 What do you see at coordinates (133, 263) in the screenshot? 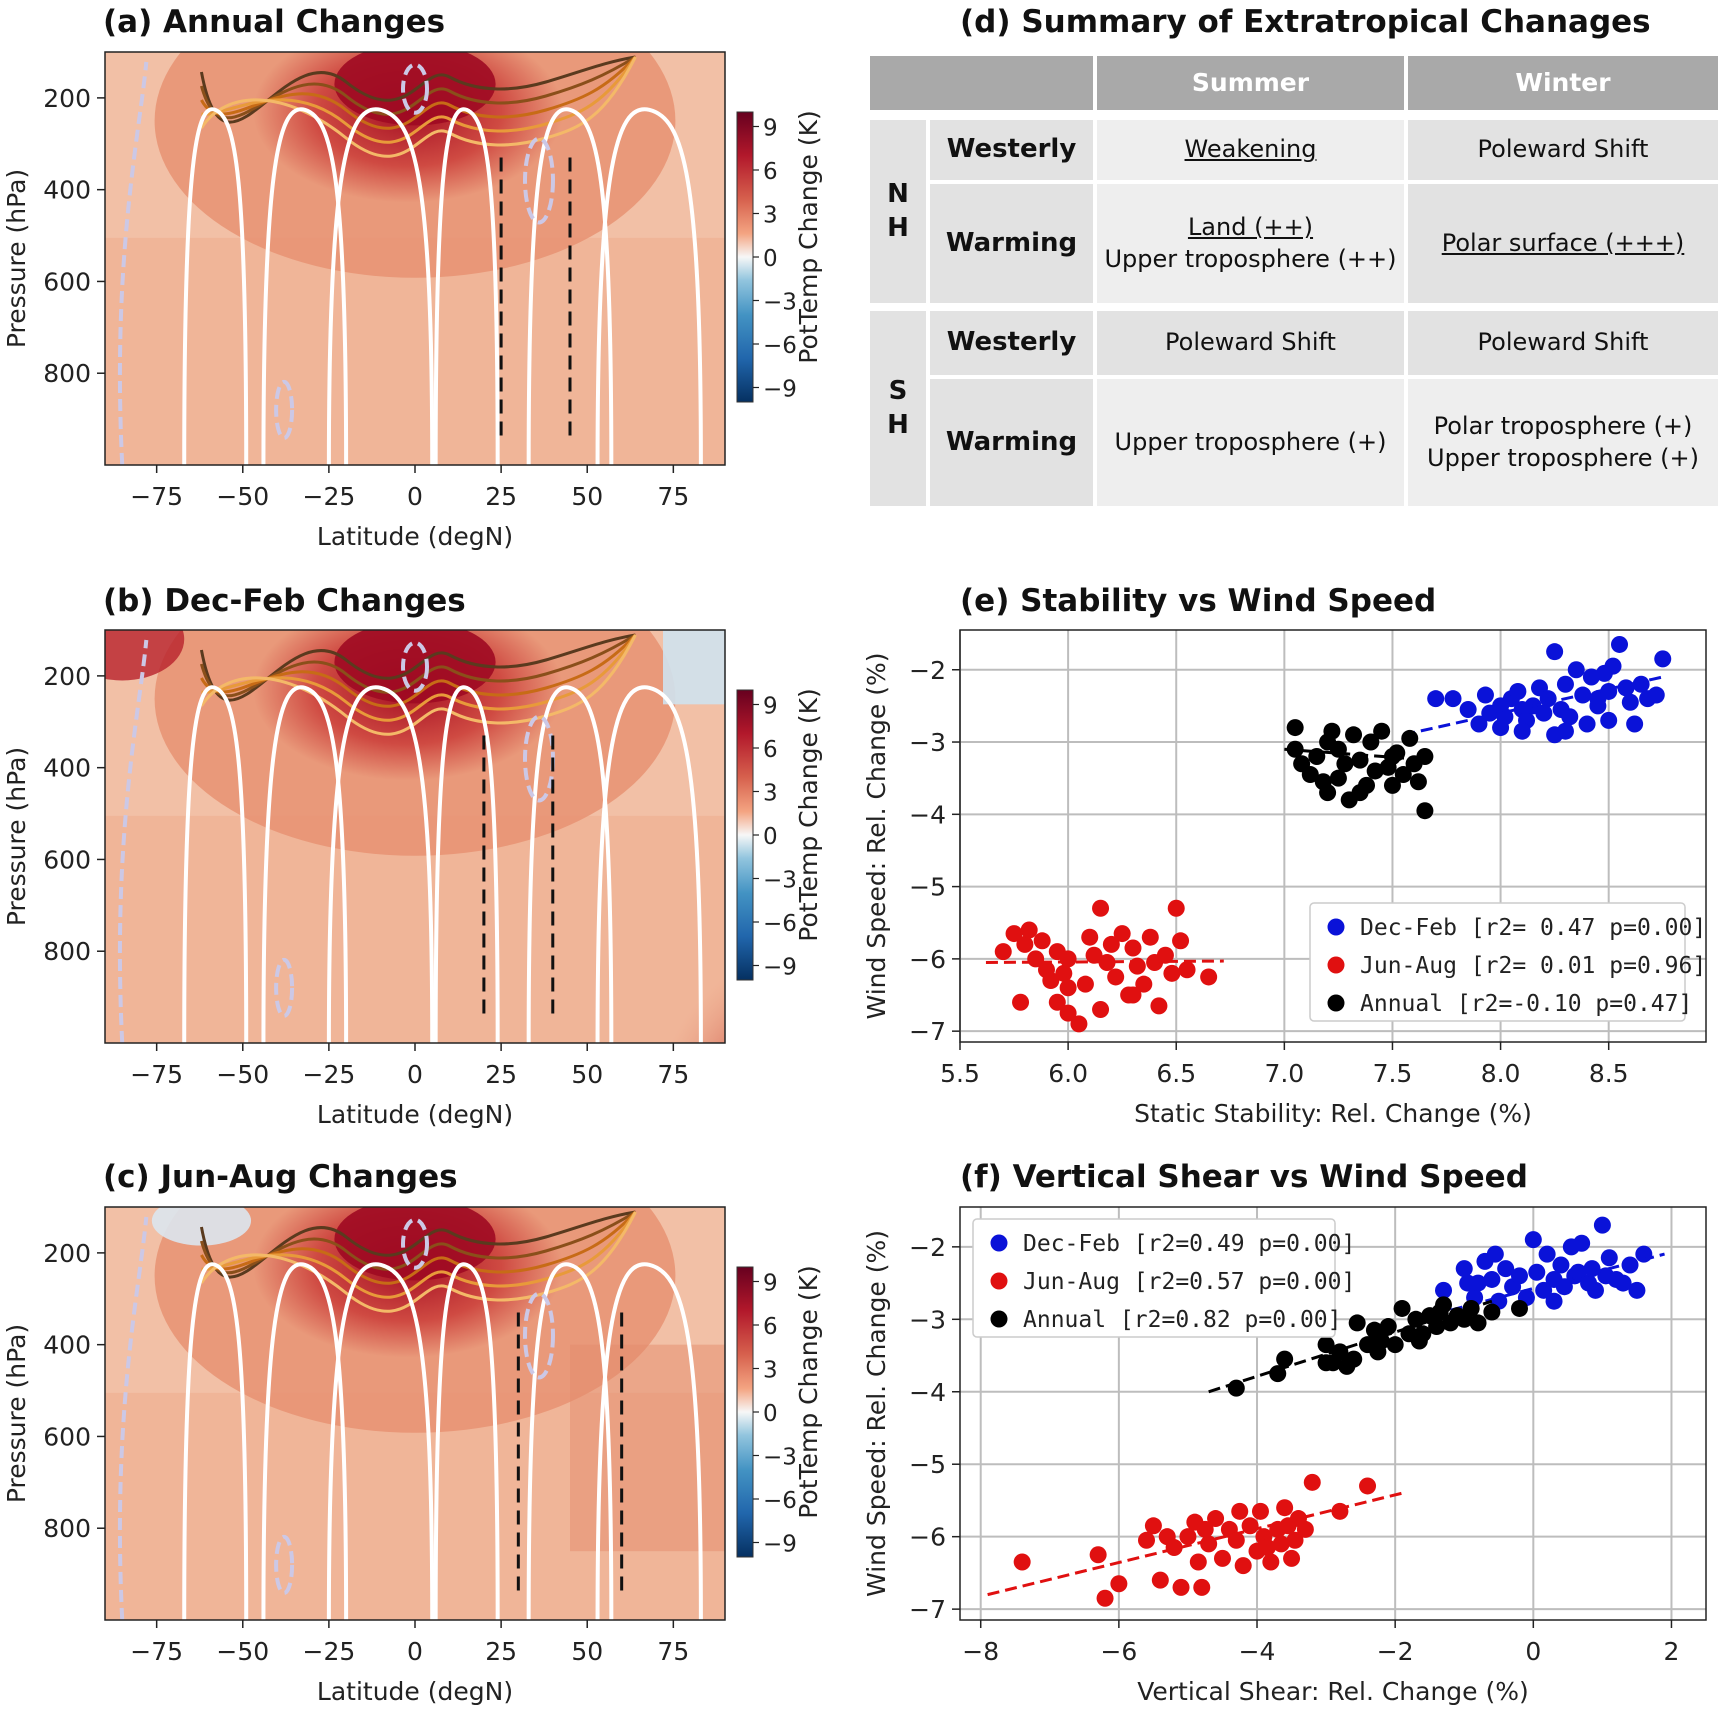
I see `neg-contour-sh-polar` at bounding box center [133, 263].